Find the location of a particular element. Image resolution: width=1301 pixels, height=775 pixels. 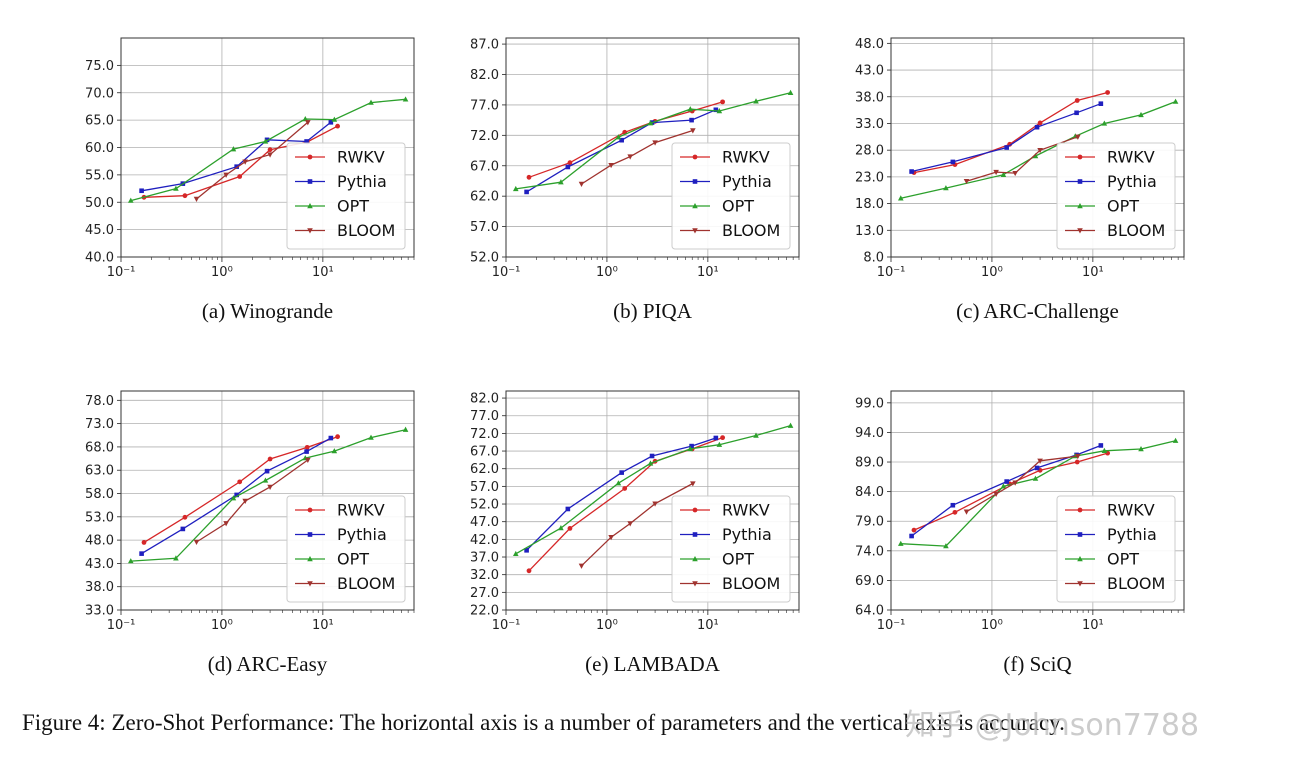

y-tick-label: 69.0 is located at coordinates (869, 581).